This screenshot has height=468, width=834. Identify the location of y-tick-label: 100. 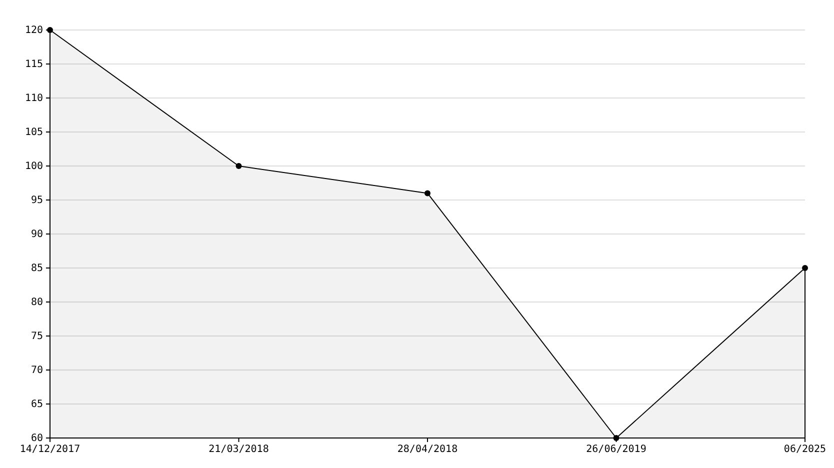
(33, 166).